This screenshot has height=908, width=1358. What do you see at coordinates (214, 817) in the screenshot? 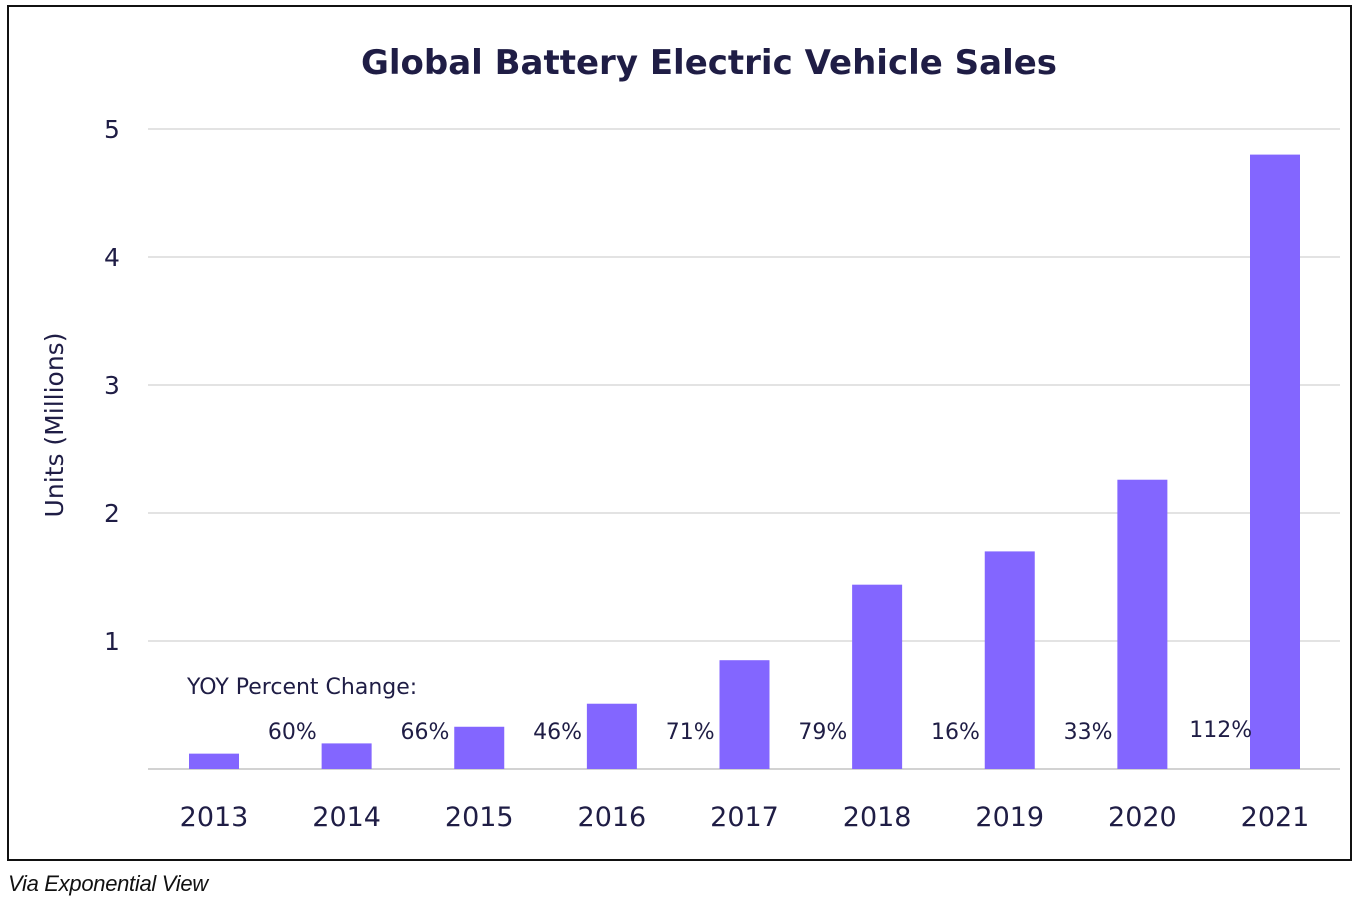
I see `x-tick-label: 2013` at bounding box center [214, 817].